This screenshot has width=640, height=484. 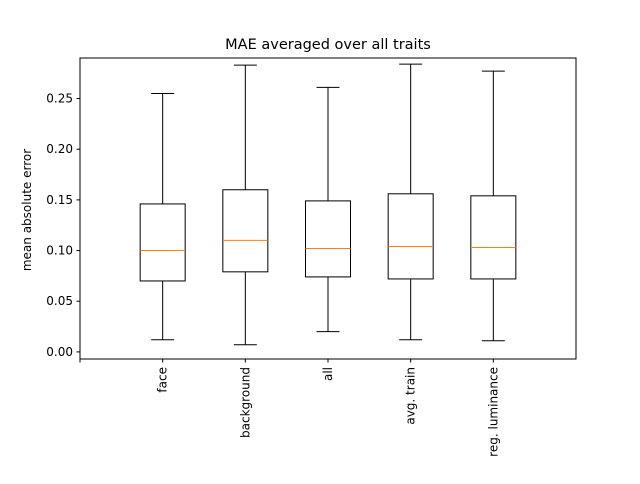 What do you see at coordinates (163, 380) in the screenshot?
I see `x-tick-label: face` at bounding box center [163, 380].